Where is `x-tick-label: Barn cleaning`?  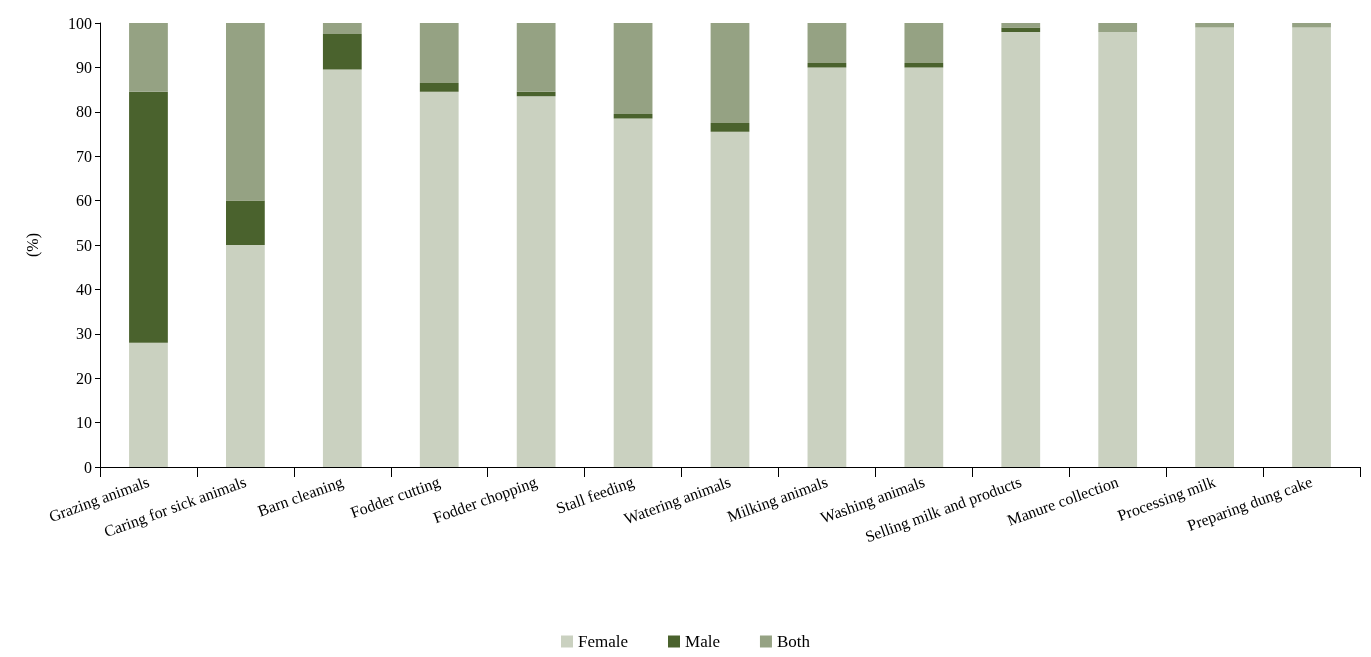
x-tick-label: Barn cleaning is located at coordinates (300, 497).